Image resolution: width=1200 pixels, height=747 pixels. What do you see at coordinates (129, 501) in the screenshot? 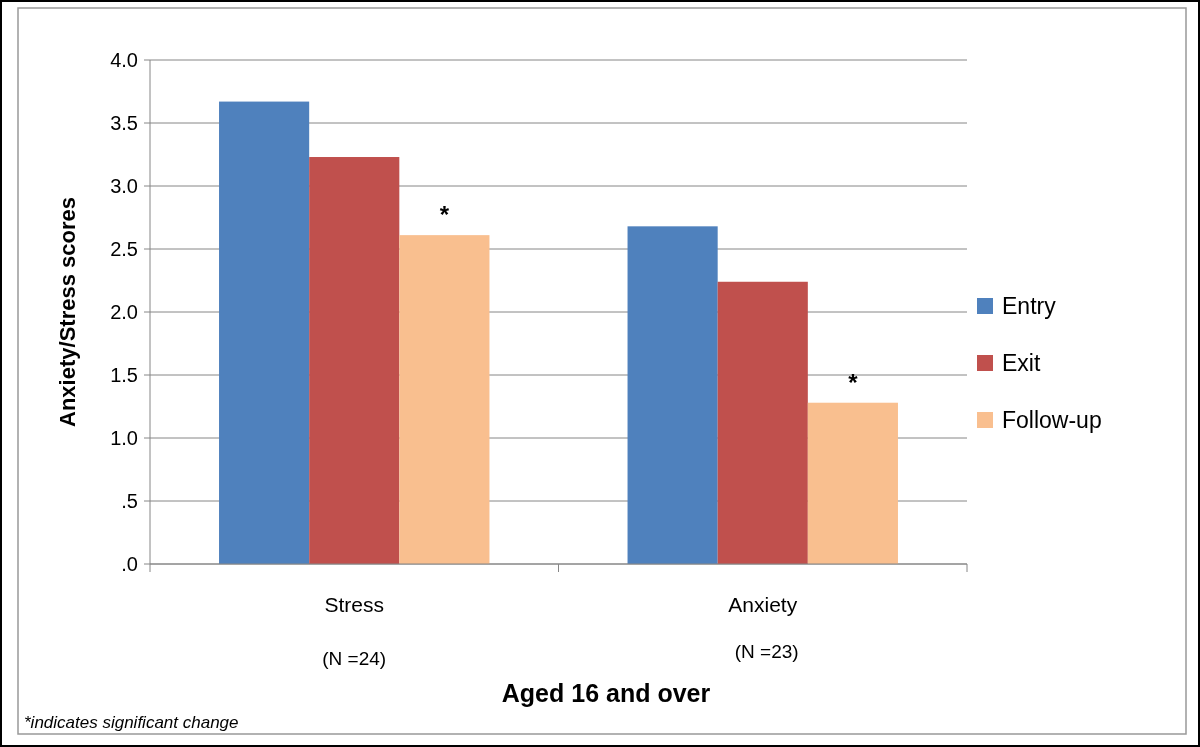
I see `y-tick-label: .5` at bounding box center [129, 501].